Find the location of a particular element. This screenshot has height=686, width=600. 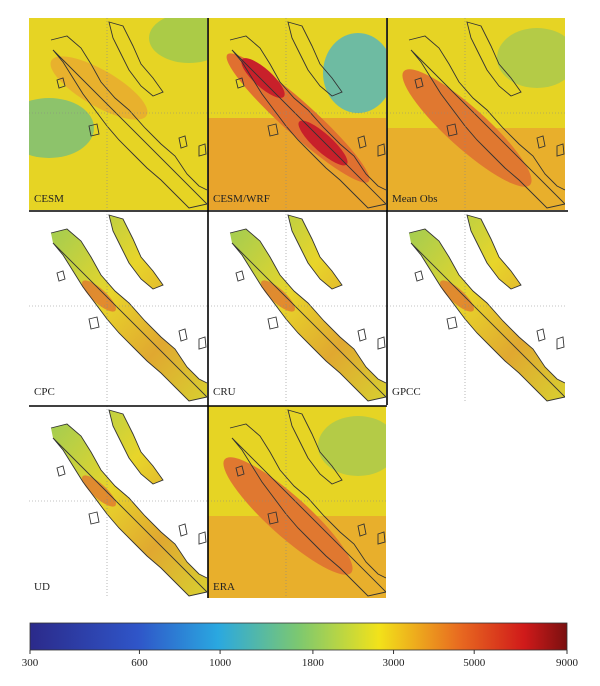

colorbar-ramp is located at coordinates (298, 636).